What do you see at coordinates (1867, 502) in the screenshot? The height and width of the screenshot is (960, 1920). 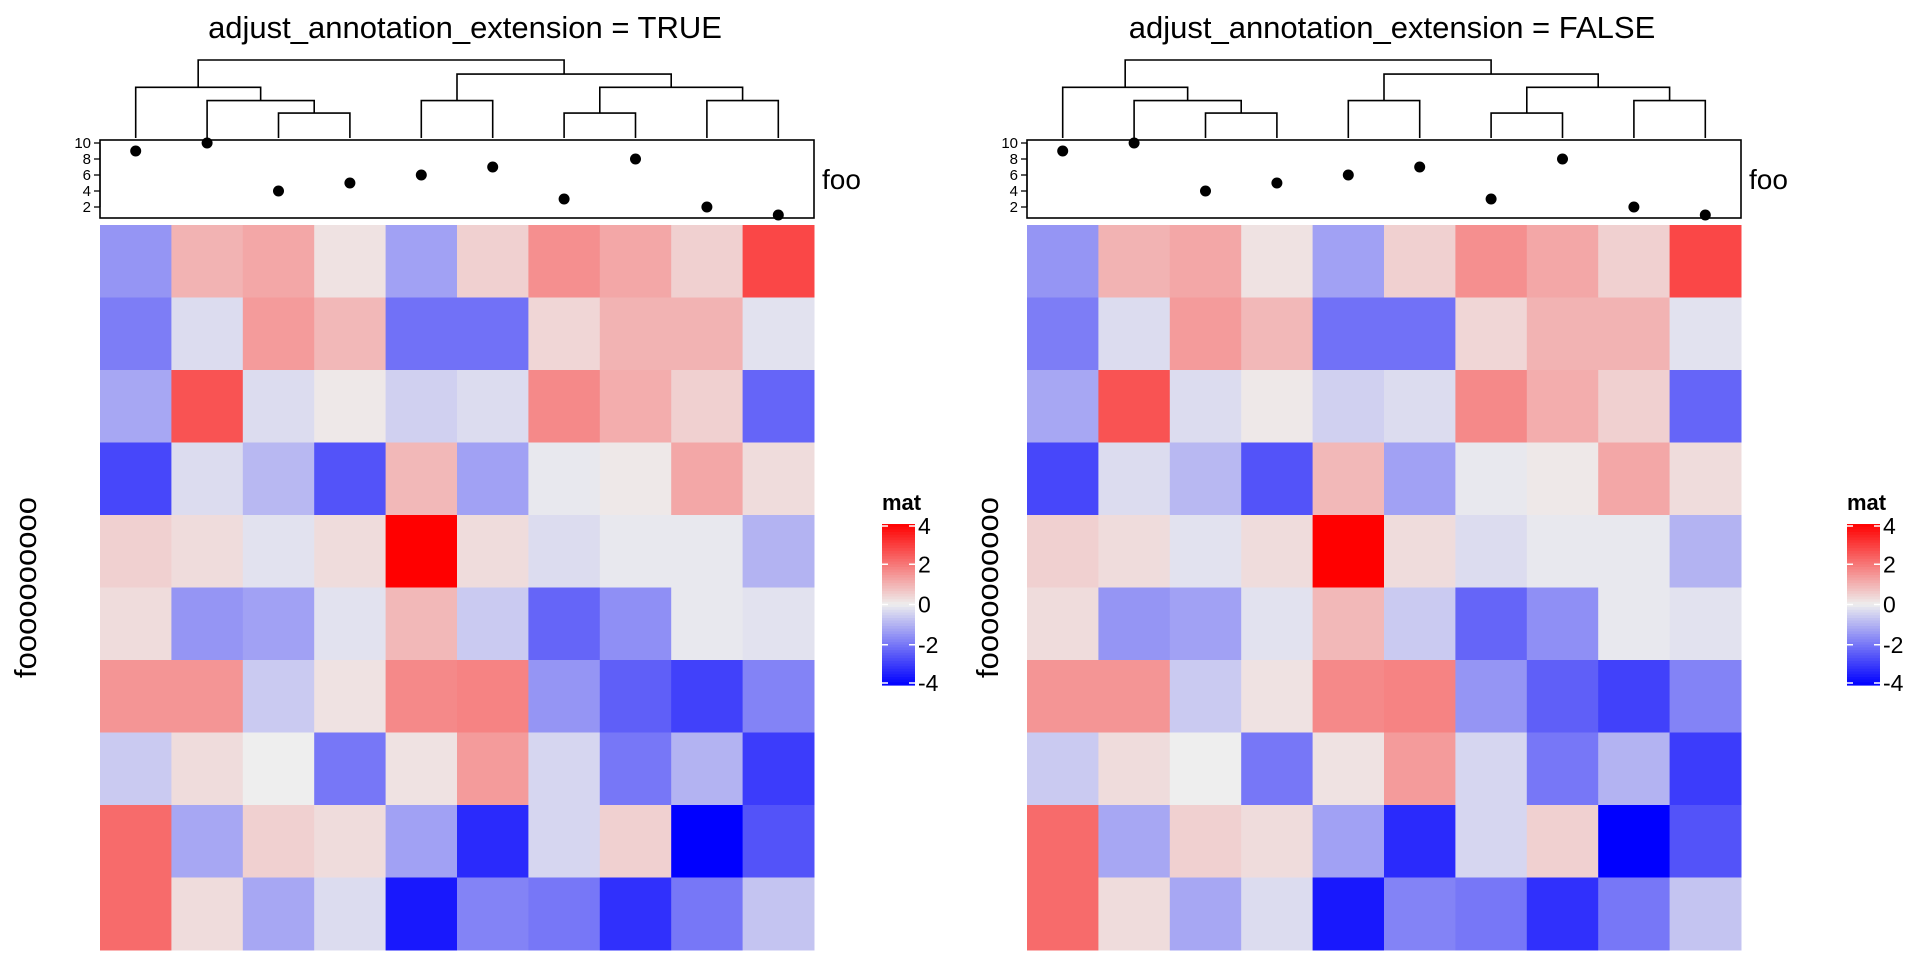 I see `legend-title: mat` at bounding box center [1867, 502].